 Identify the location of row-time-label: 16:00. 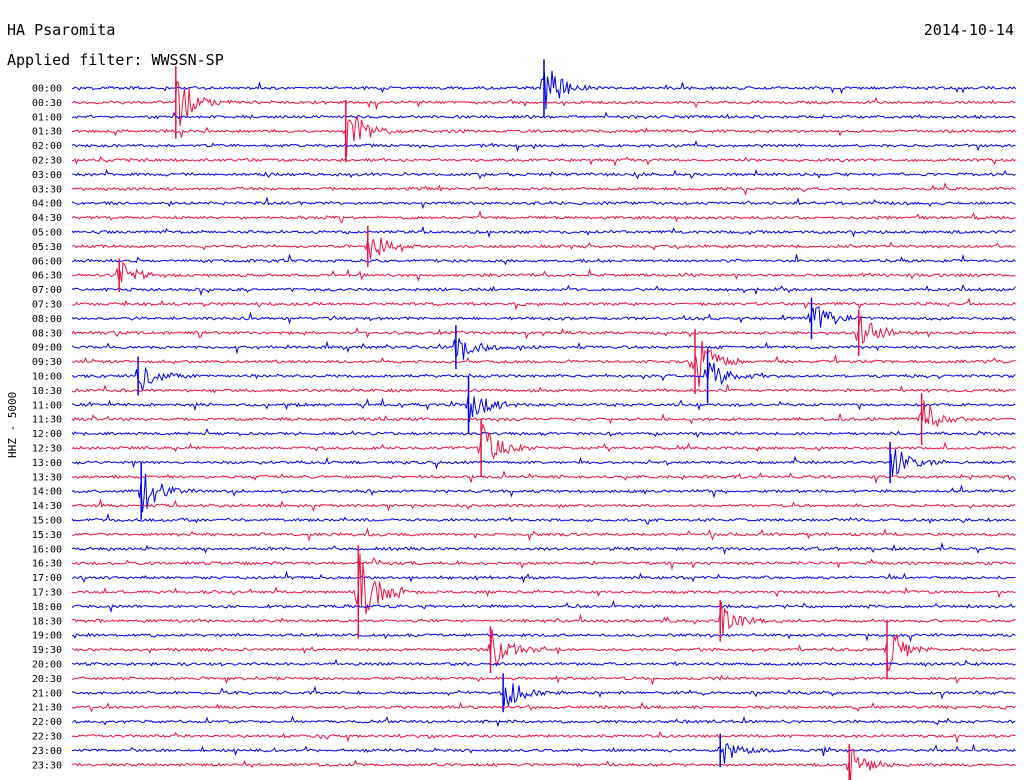
(47, 549).